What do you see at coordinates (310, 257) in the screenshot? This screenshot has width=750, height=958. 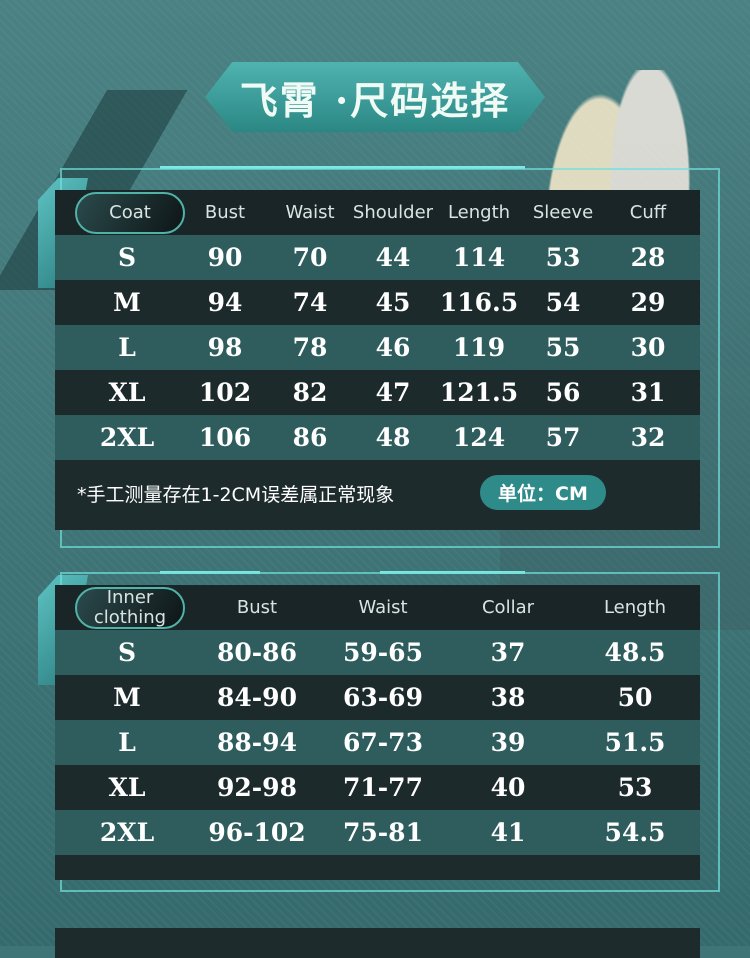 I see `table-cell: 70` at bounding box center [310, 257].